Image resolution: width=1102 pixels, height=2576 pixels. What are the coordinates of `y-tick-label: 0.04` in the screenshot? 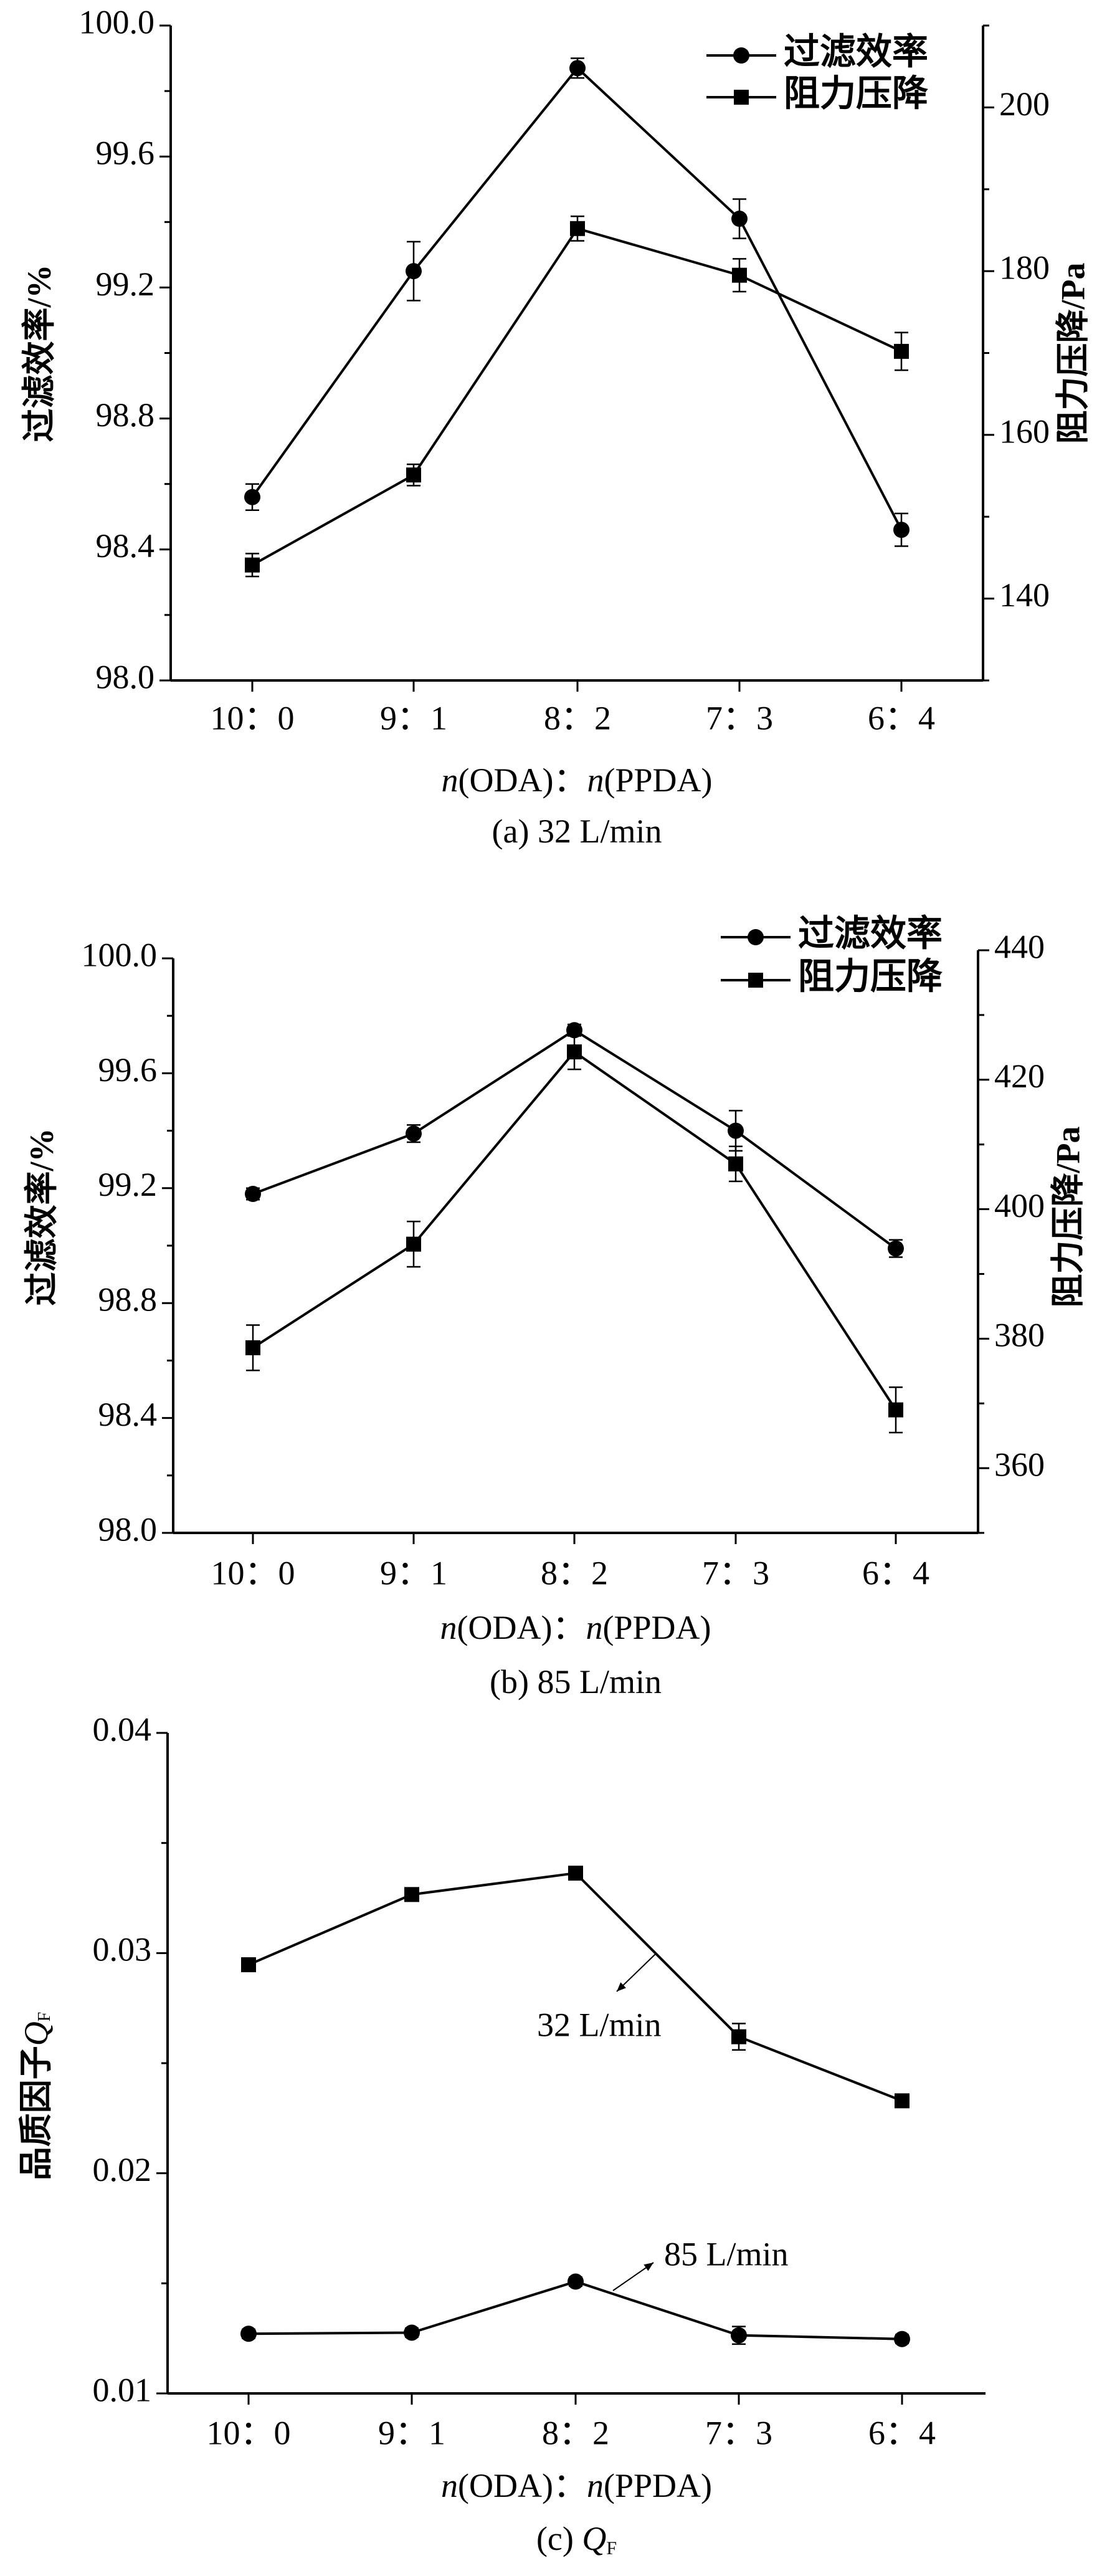 It's located at (123, 1729).